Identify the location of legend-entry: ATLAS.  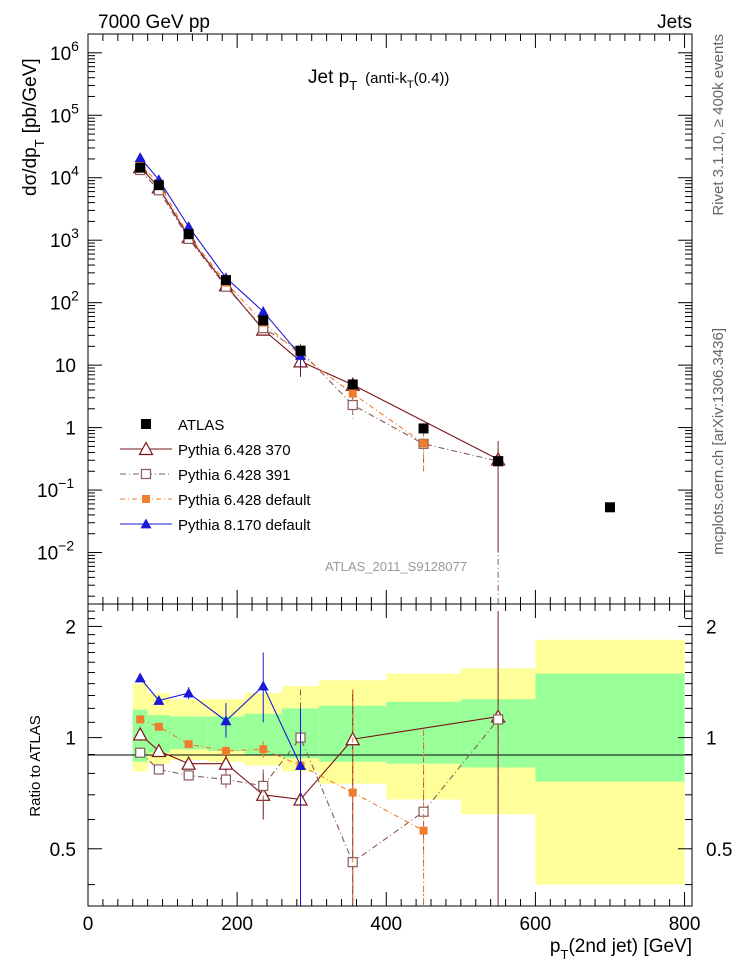
(182, 425).